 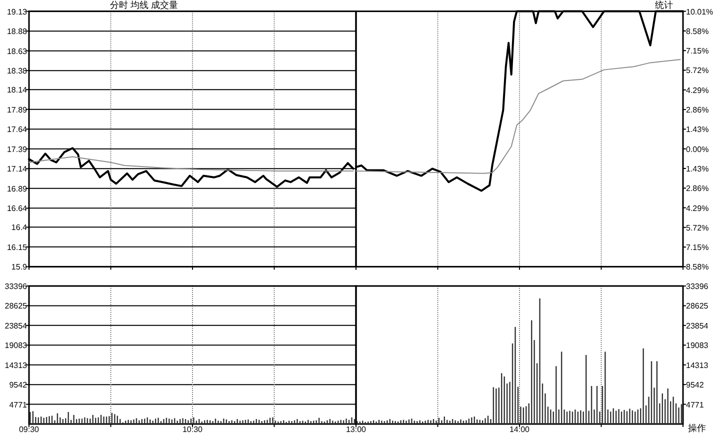 What do you see at coordinates (519, 429) in the screenshot?
I see `x-tick-label: 14:00` at bounding box center [519, 429].